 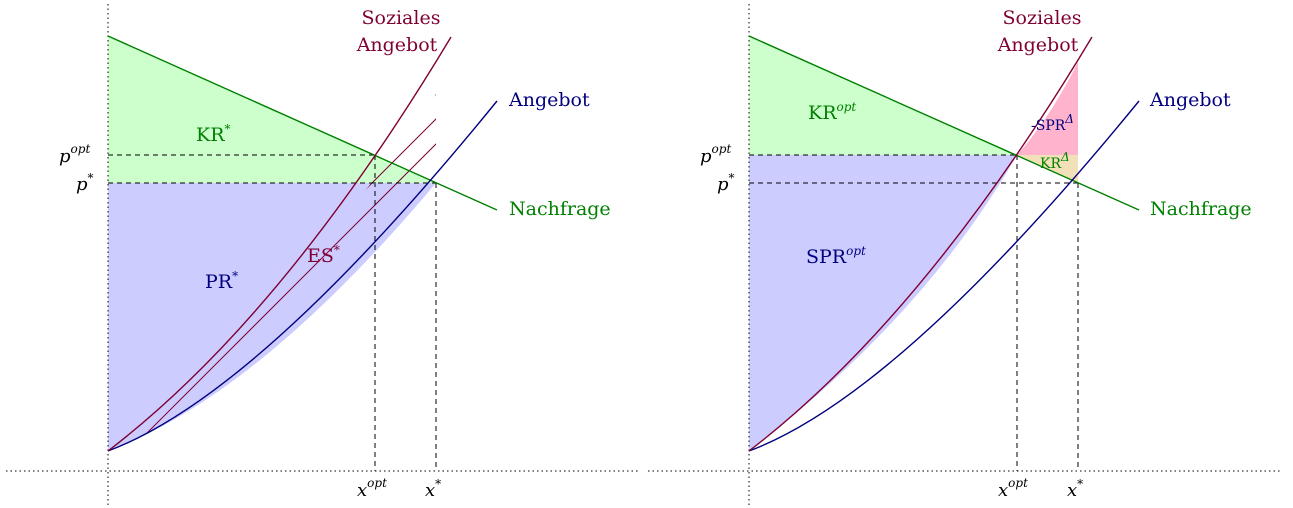 I want to click on right-xstar-tick: x*, so click(x=1075, y=489).